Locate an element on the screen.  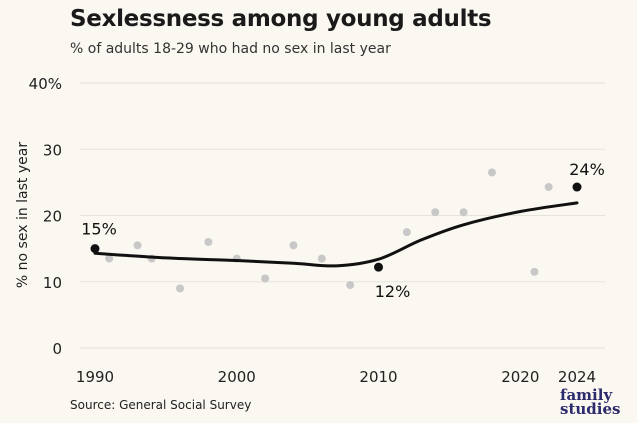
x-tick-label: 2020 is located at coordinates (520, 377).